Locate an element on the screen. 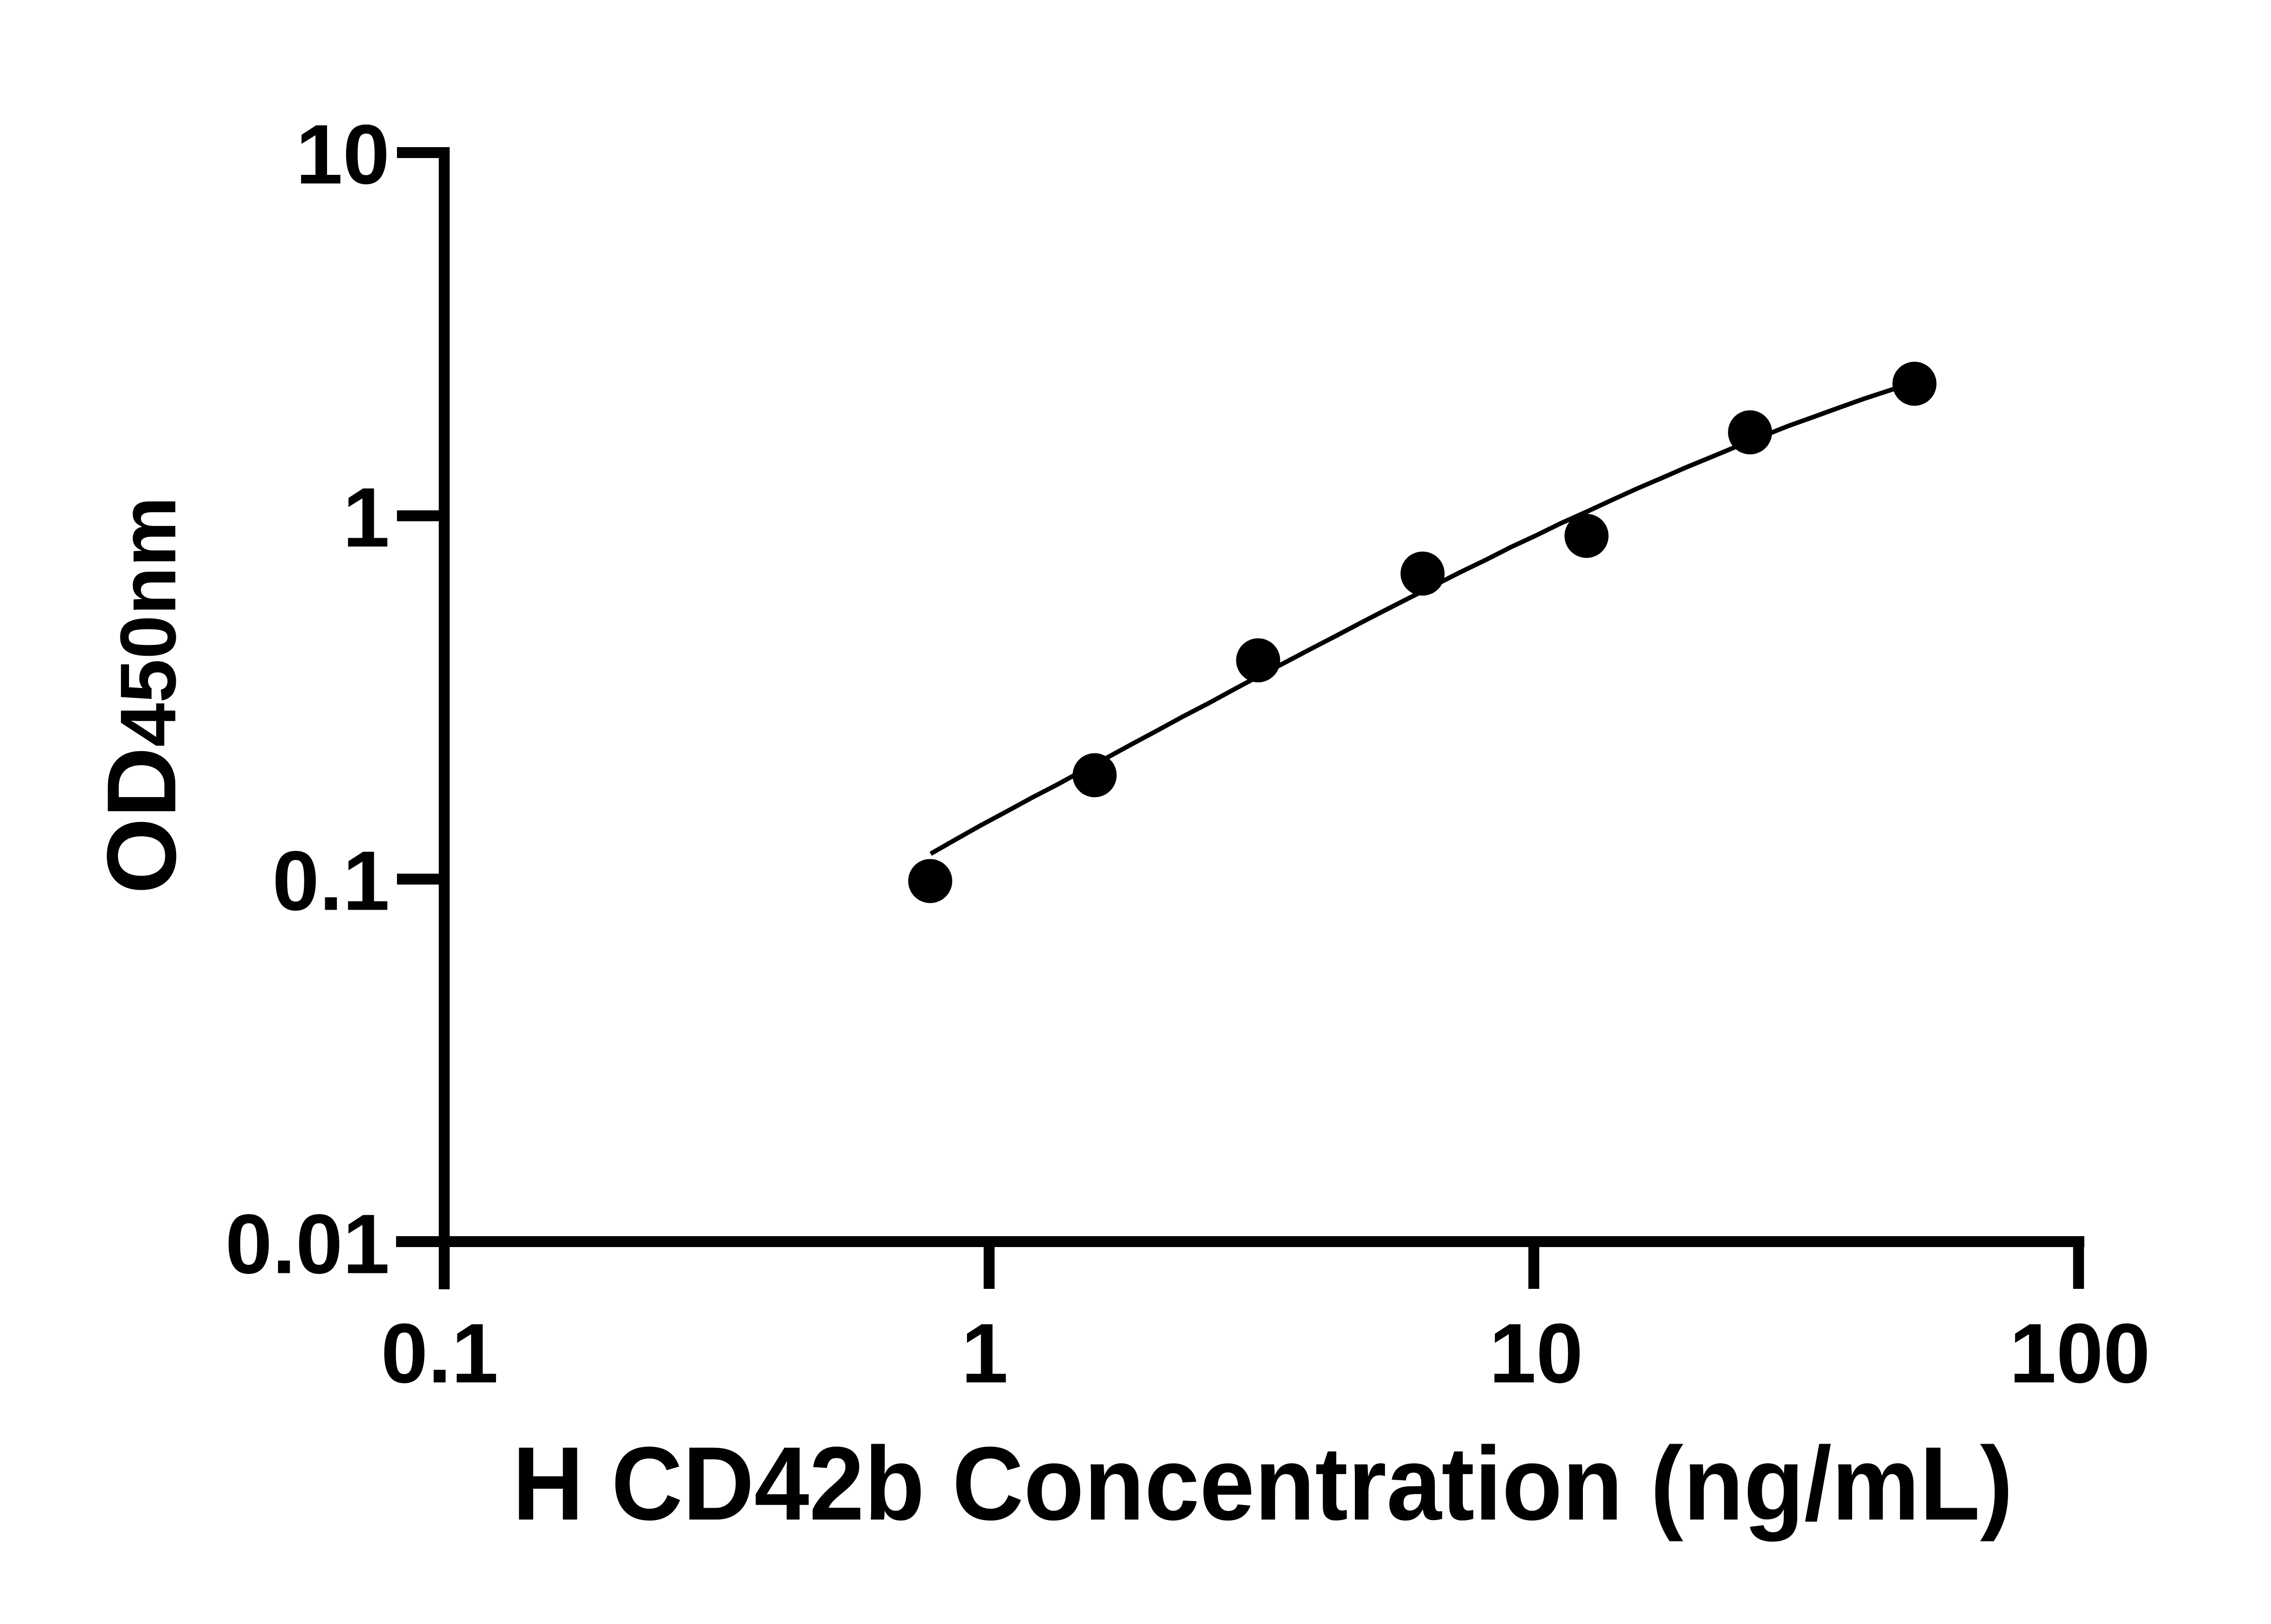  svg-text: 0.01 is located at coordinates (307, 1244).